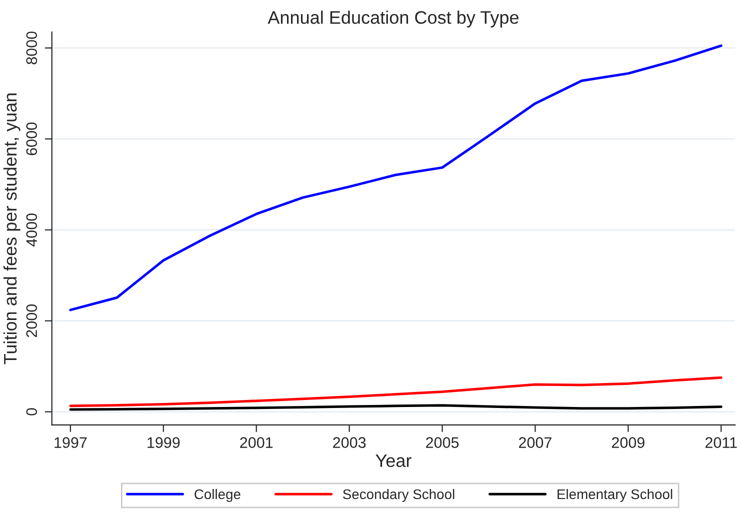 Image resolution: width=741 pixels, height=517 pixels. I want to click on legend-label: College, so click(217, 495).